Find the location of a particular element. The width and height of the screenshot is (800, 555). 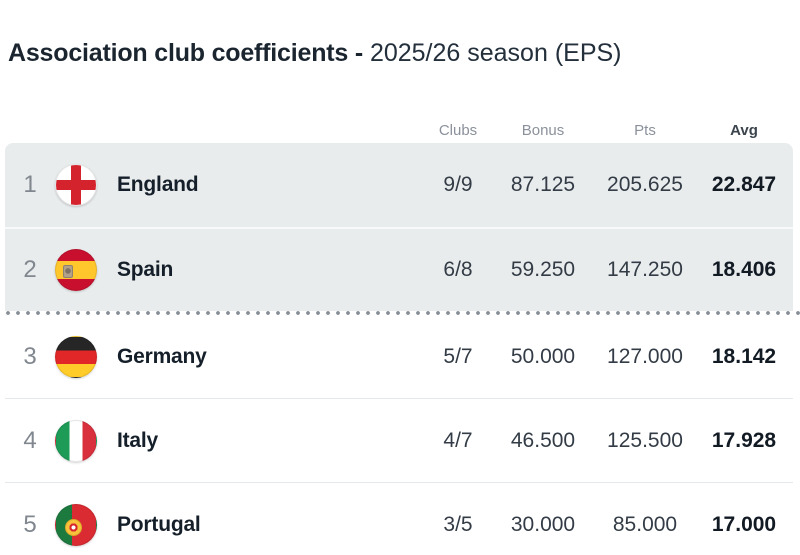

table-row-portugal: 5 Portugal 3/5 30.000 85.000 17.000 is located at coordinates (399, 519).